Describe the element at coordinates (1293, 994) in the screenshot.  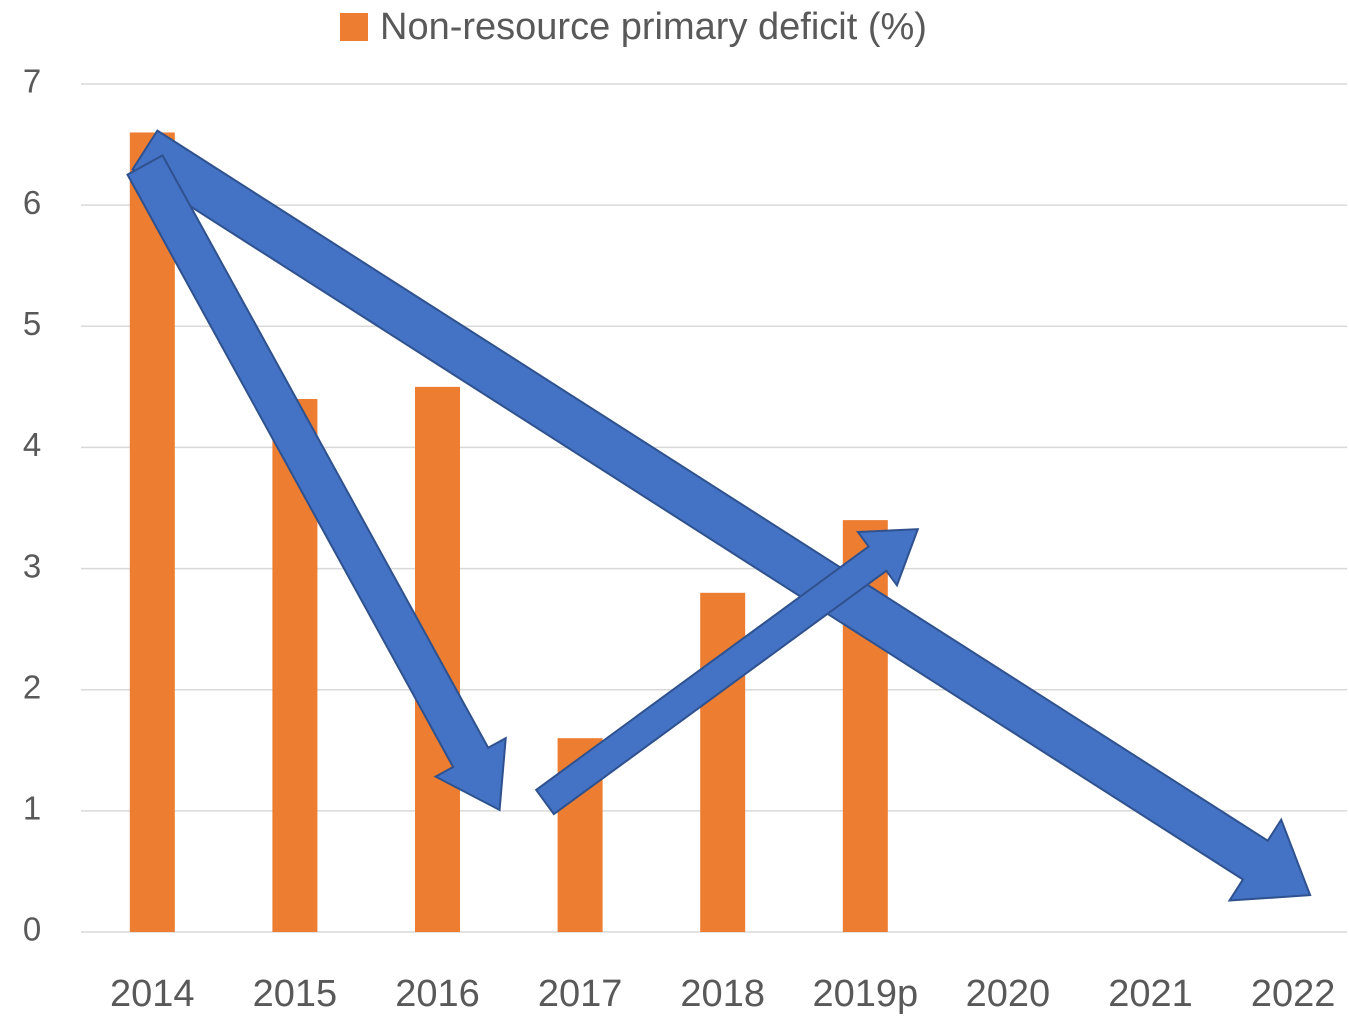
I see `x-tick-label: 2022` at that location.